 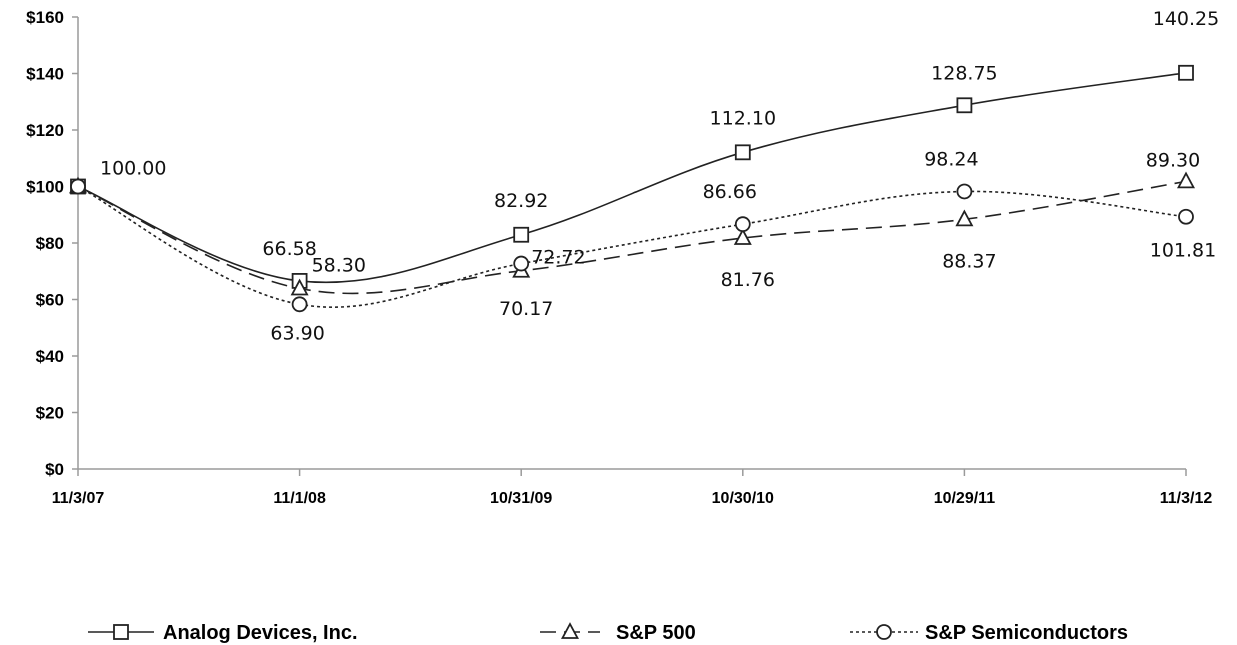 What do you see at coordinates (45, 17) in the screenshot?
I see `y-tick-label: $160` at bounding box center [45, 17].